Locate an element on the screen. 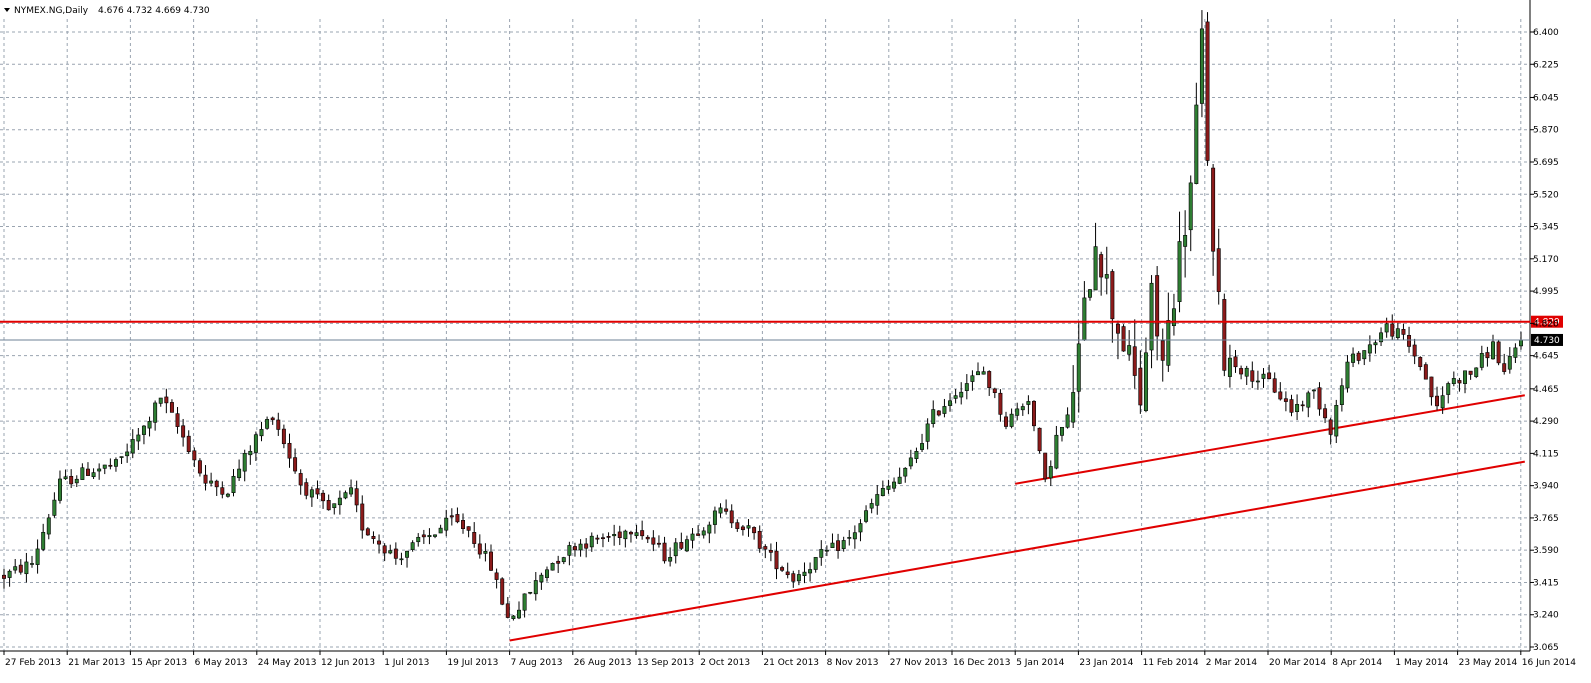  x-tick-label: 27 Nov 2013 is located at coordinates (919, 663).